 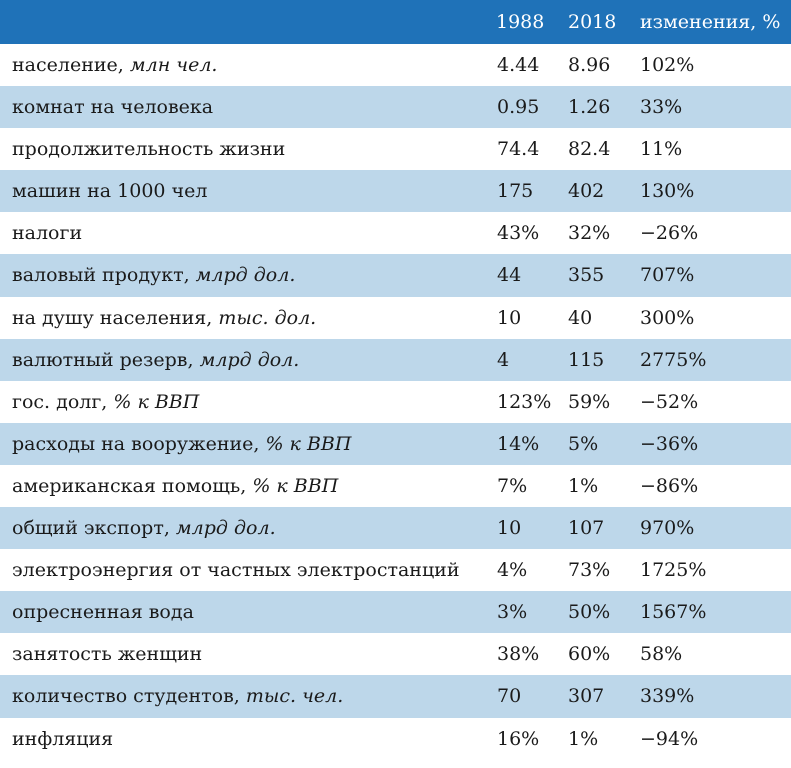 What do you see at coordinates (509, 275) in the screenshot?
I see `cell-1988: 44` at bounding box center [509, 275].